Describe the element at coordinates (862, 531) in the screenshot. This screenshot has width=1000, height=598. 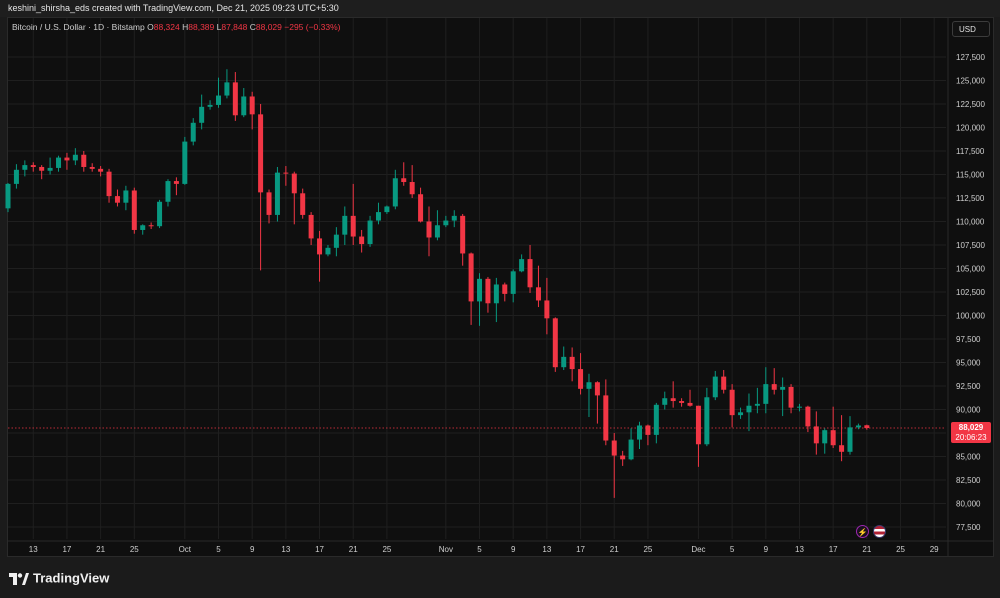
I see `lightning-icon: ⚡` at that location.